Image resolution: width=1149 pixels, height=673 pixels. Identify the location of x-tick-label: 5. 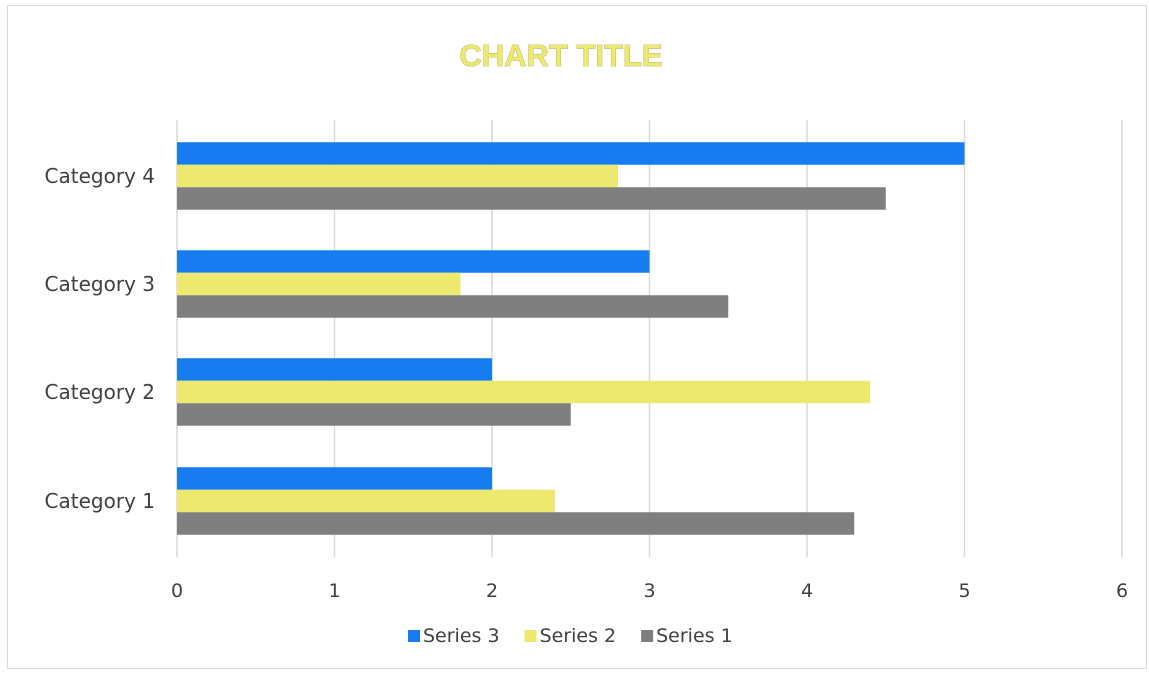
(964, 591).